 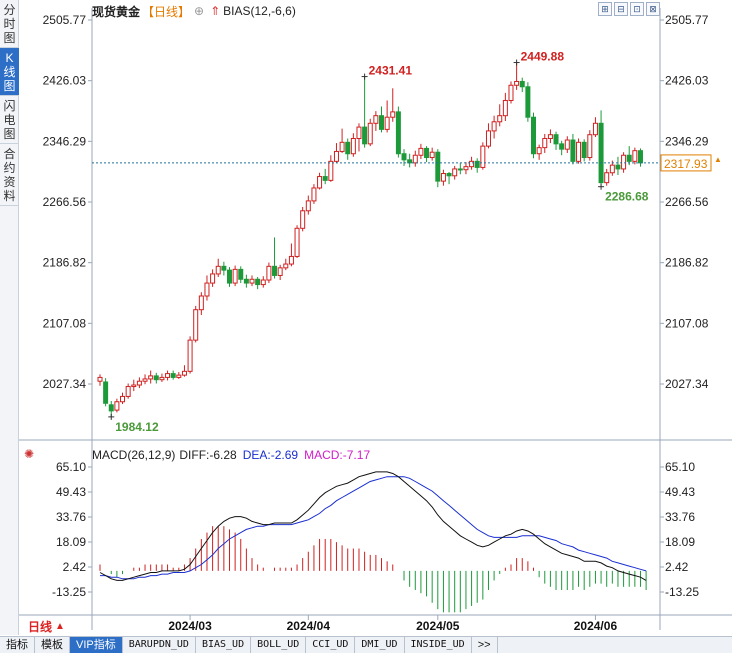 I want to click on x-tick-label: 2024/04, so click(x=309, y=626).